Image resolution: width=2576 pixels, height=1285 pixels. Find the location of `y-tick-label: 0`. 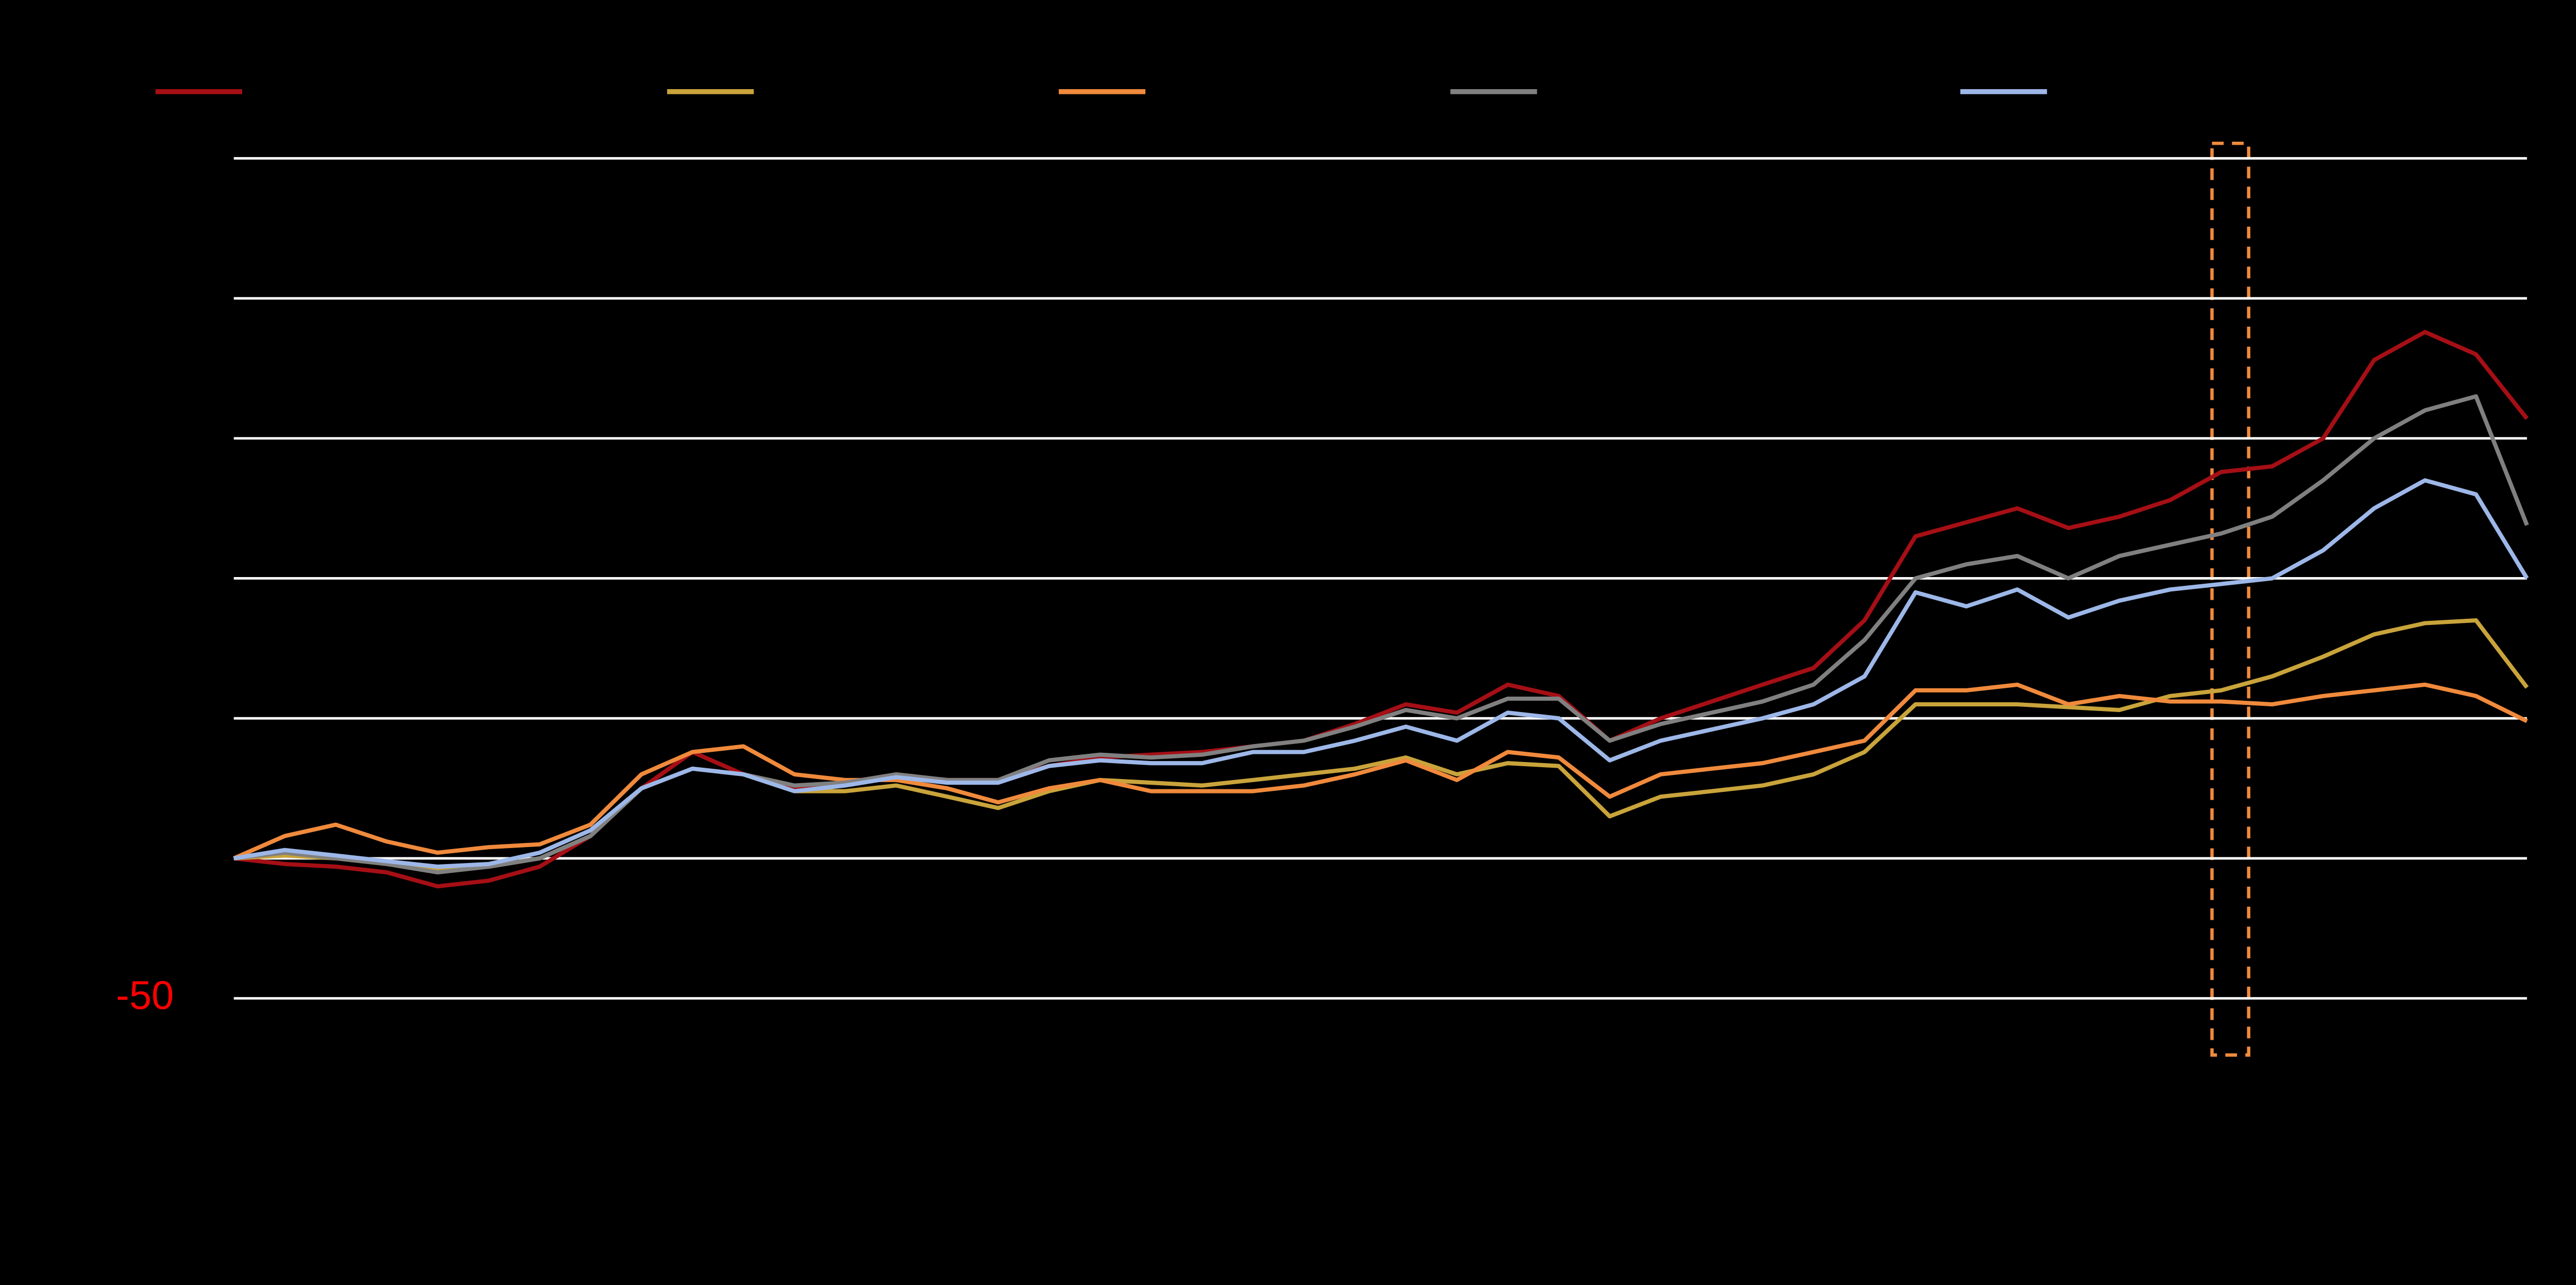

y-tick-label: 0 is located at coordinates (162, 855).